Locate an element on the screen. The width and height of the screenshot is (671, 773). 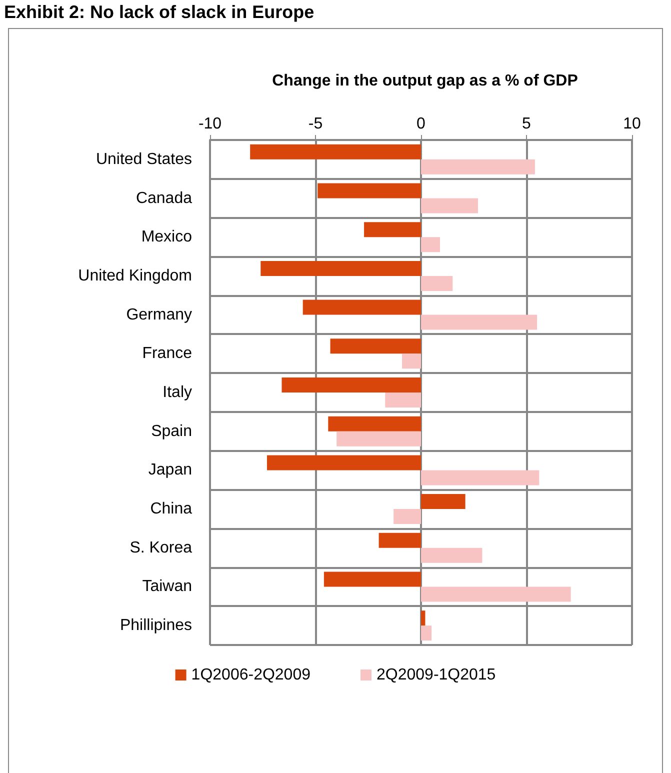
y-tick-label: United States is located at coordinates (144, 159).